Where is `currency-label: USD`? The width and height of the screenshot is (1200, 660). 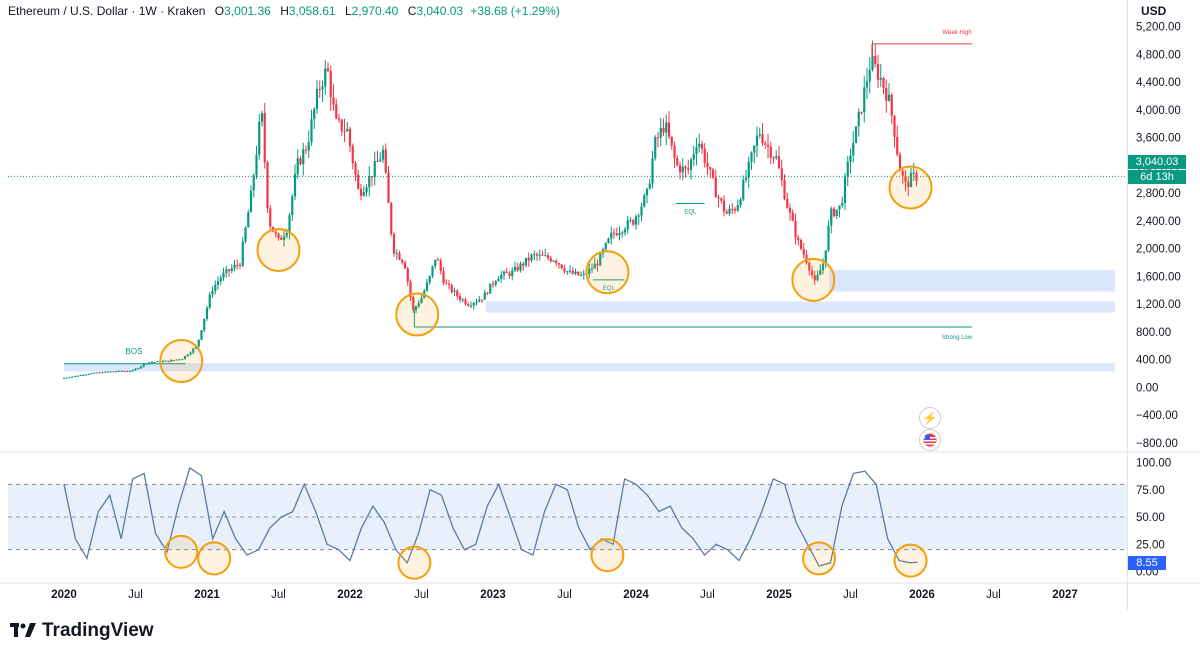
currency-label: USD is located at coordinates (1154, 11).